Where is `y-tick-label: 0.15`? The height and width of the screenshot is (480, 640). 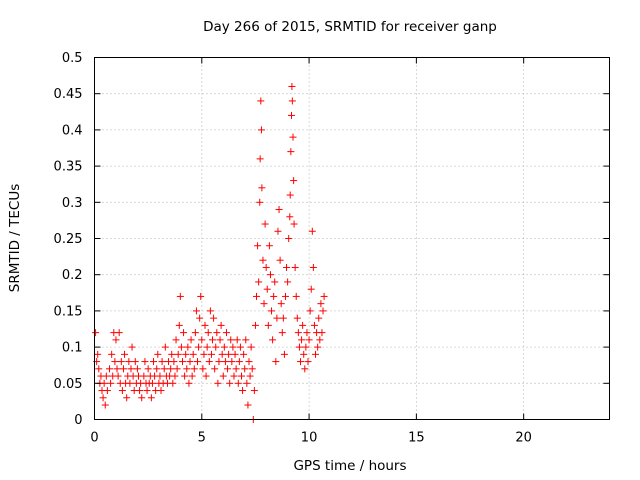 y-tick-label: 0.15 is located at coordinates (68, 311).